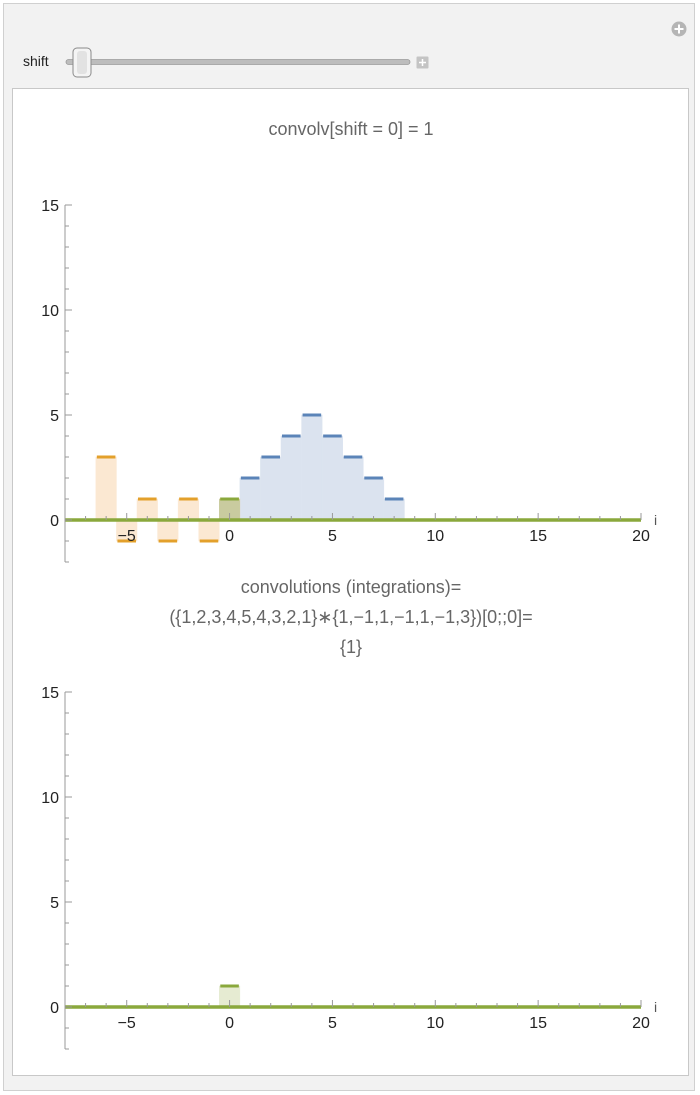  I want to click on slider-track, so click(238, 62).